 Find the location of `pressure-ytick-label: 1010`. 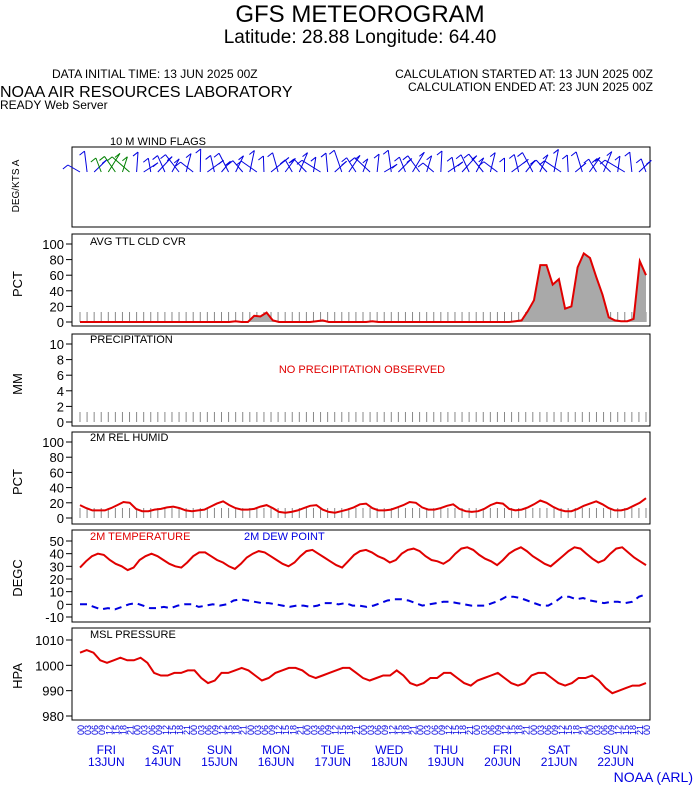

pressure-ytick-label: 1010 is located at coordinates (49, 640).